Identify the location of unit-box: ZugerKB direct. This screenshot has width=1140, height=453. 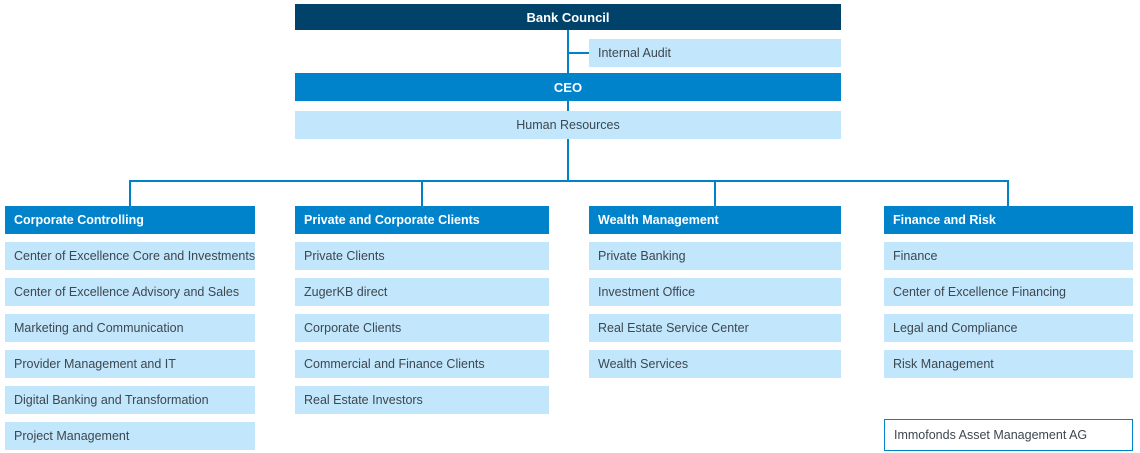
(422, 292).